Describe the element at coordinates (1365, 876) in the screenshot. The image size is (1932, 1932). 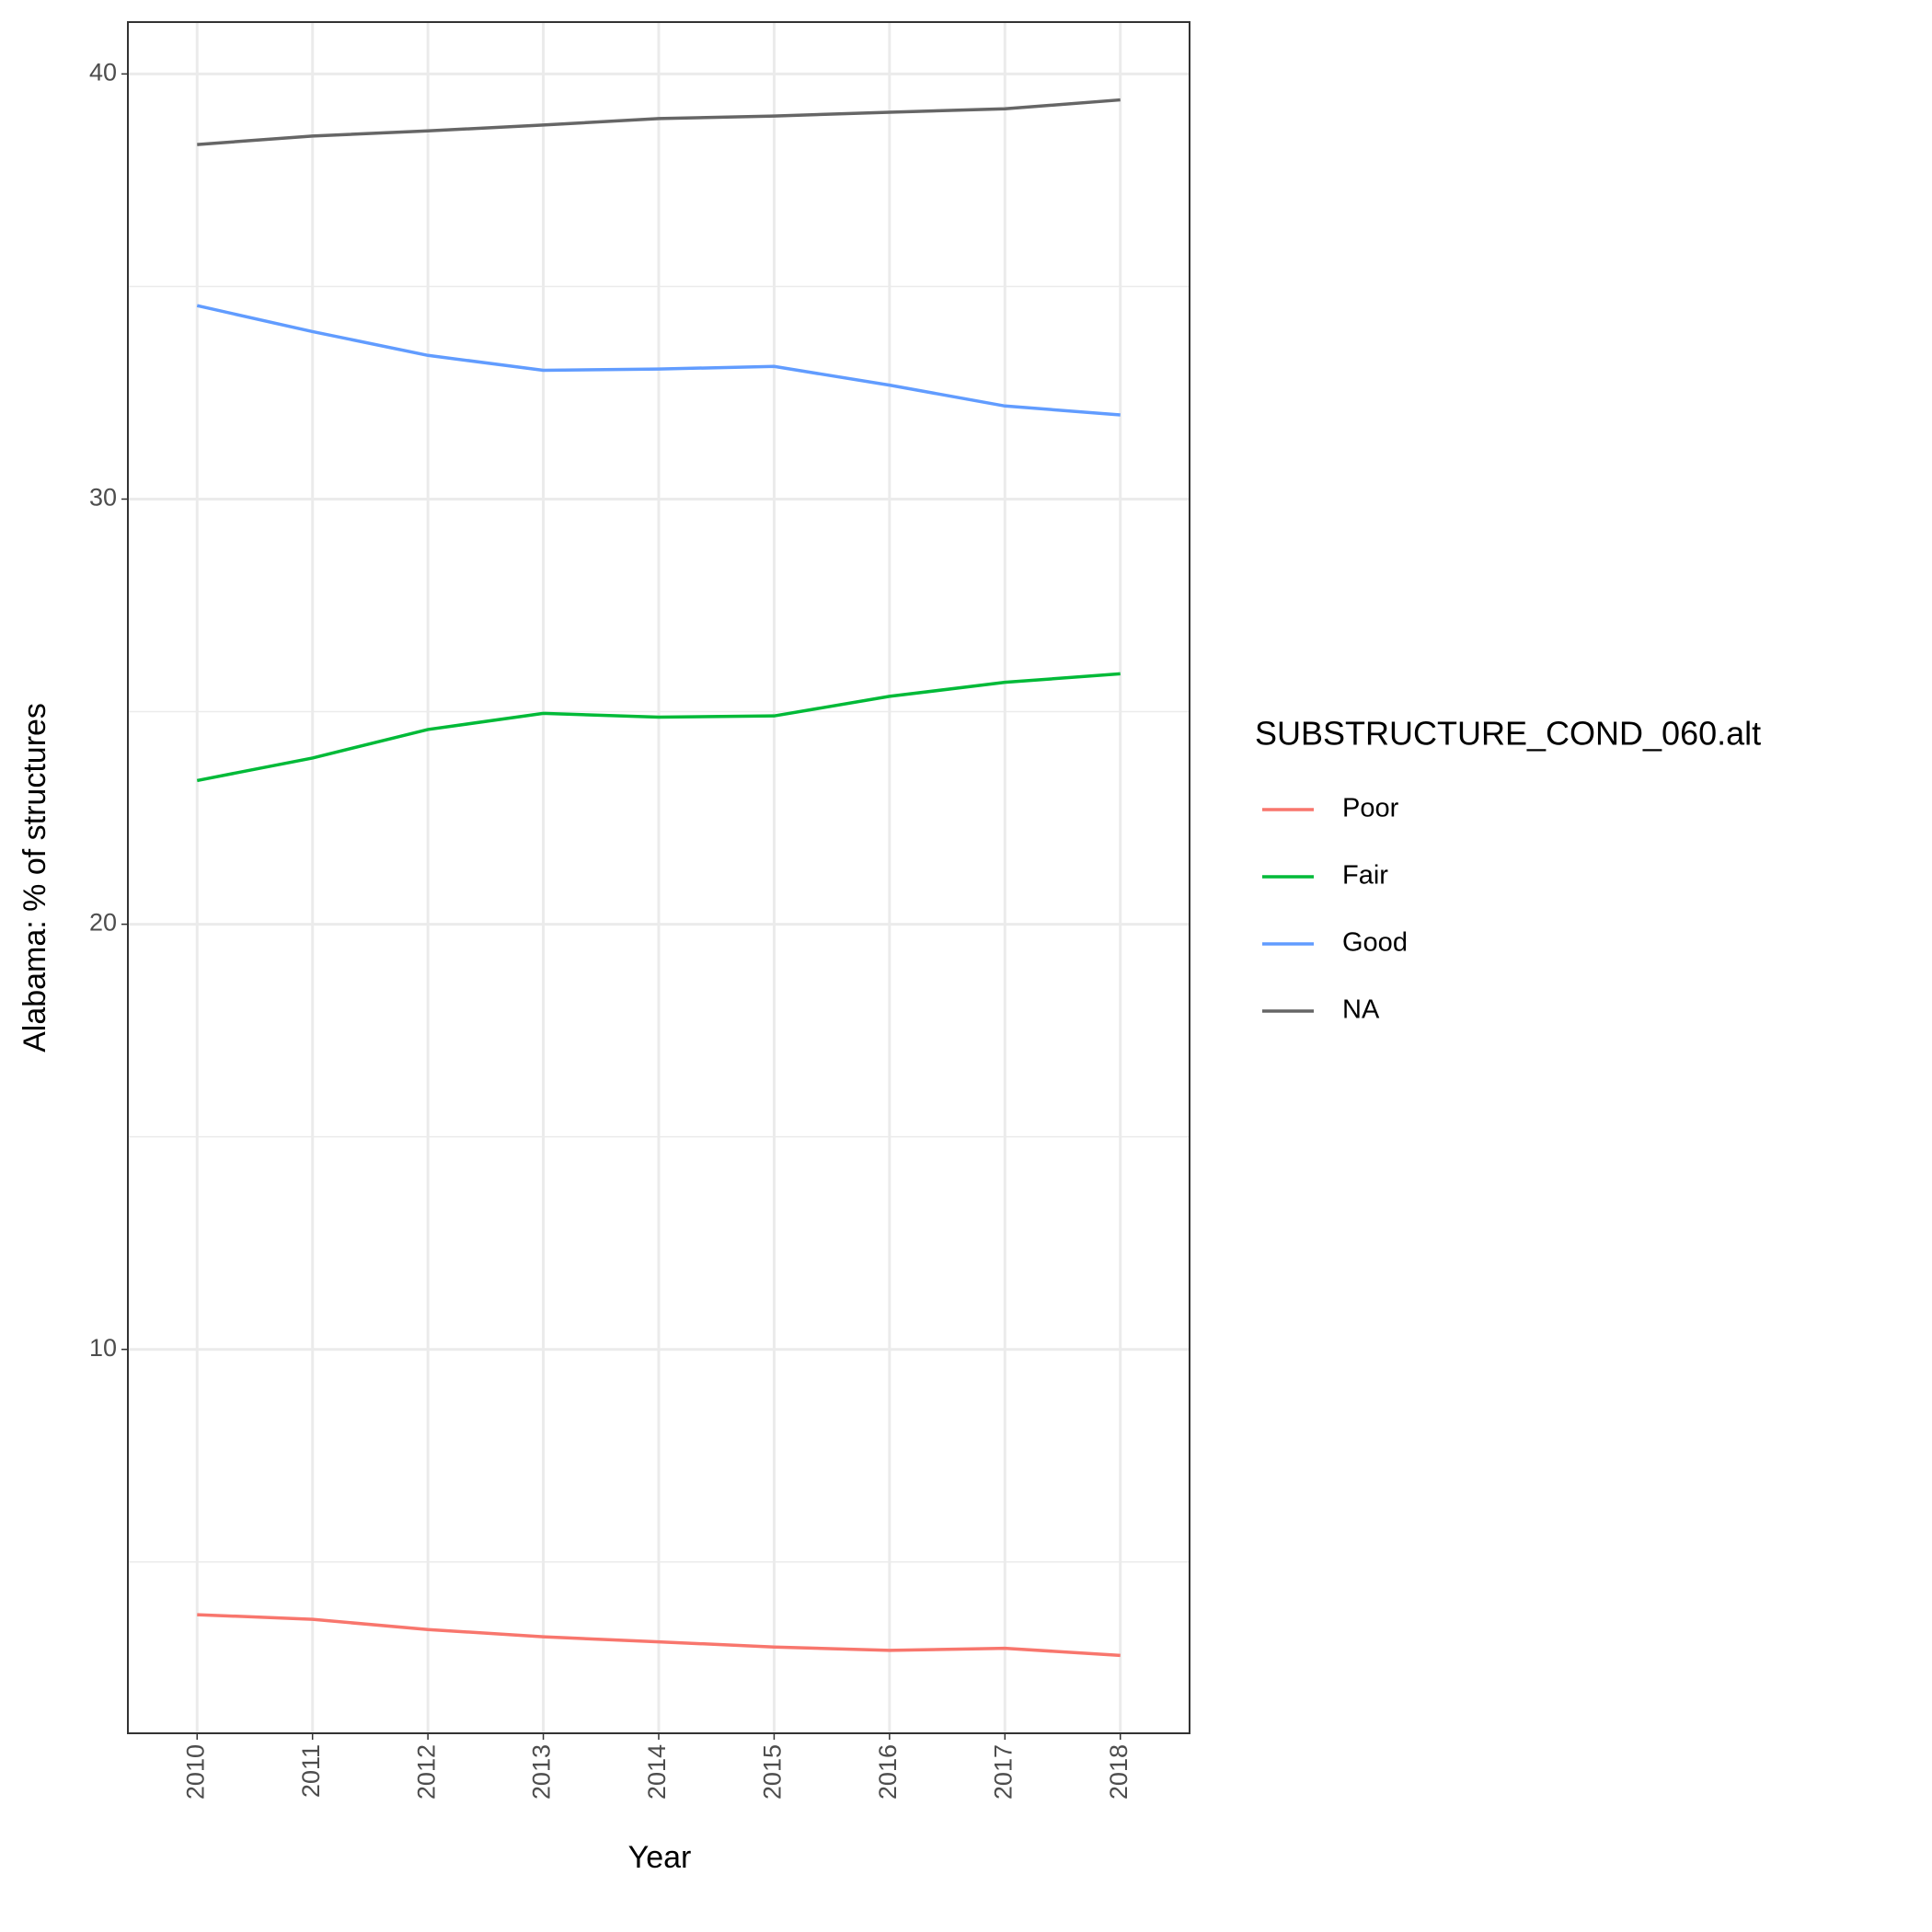
I see `legend-label: Fair` at that location.